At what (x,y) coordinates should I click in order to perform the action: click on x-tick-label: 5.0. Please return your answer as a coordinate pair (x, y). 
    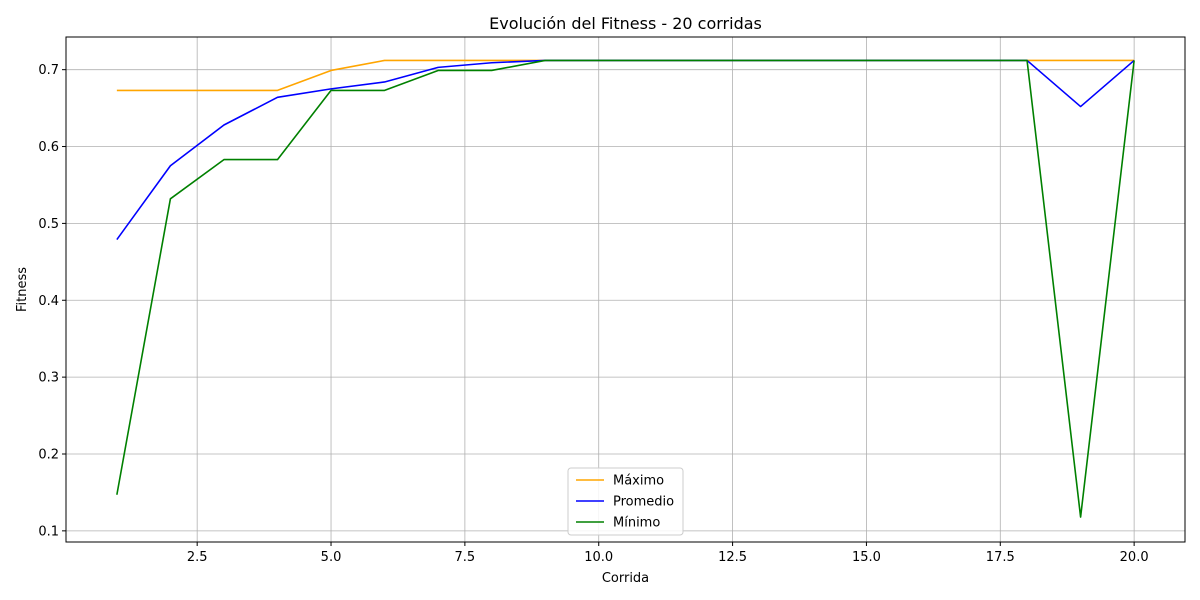
    Looking at the image, I should click on (331, 557).